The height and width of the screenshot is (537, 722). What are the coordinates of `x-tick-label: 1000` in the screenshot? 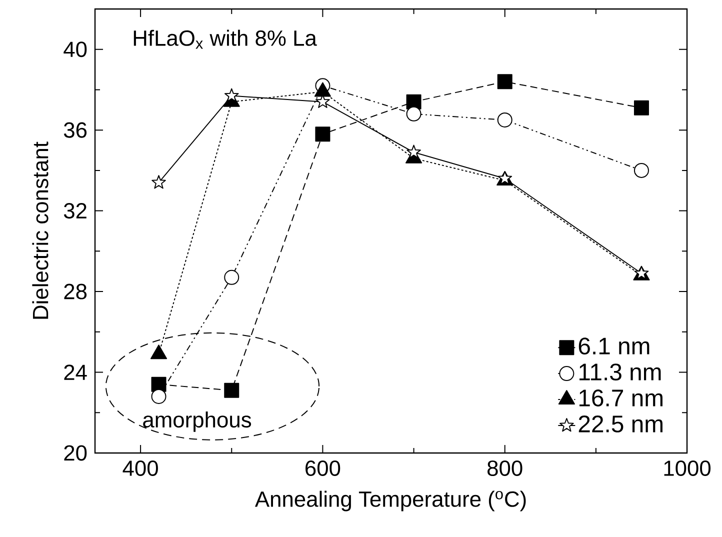 It's located at (687, 468).